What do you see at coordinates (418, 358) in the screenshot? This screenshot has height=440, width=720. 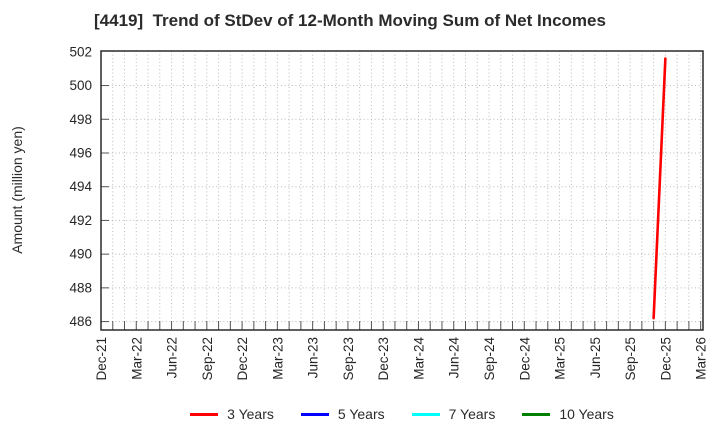 I see `x-tick-label: Mar-24` at bounding box center [418, 358].